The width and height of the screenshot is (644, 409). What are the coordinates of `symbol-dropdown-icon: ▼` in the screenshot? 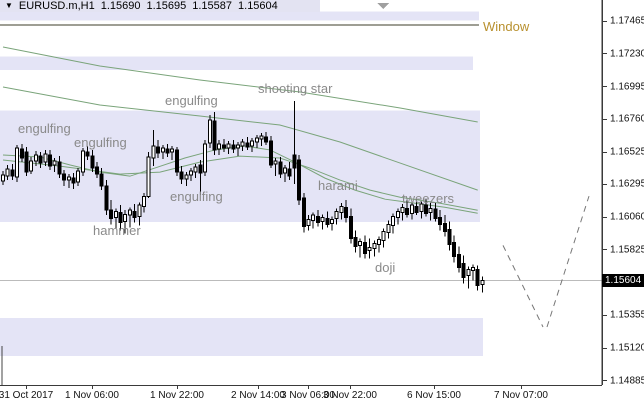 It's located at (9, 5).